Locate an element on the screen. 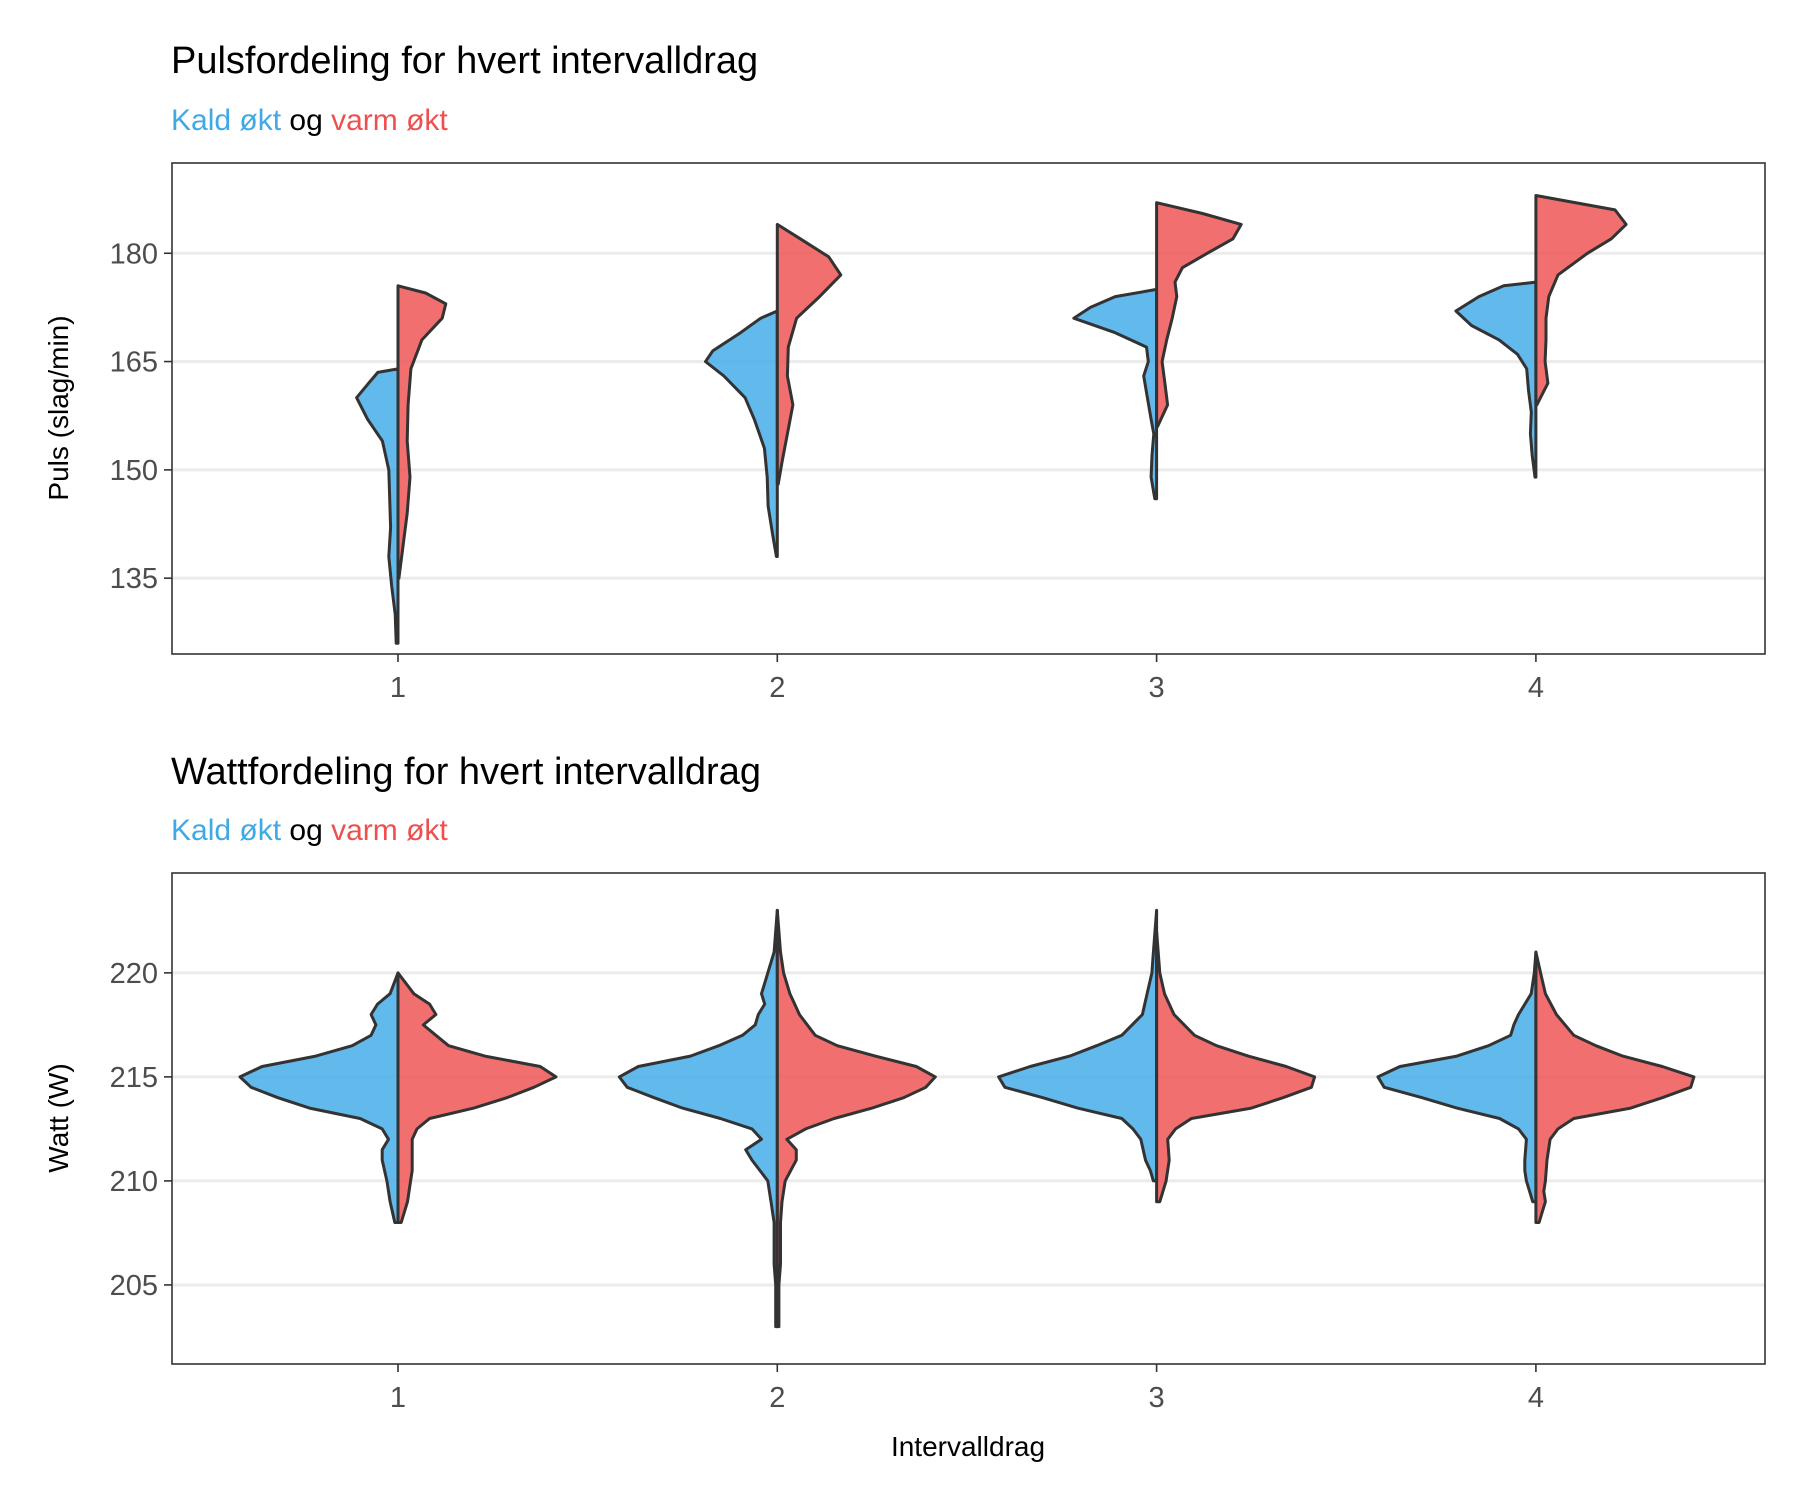 The width and height of the screenshot is (1800, 1505). y-tick-label: 180 is located at coordinates (134, 254).